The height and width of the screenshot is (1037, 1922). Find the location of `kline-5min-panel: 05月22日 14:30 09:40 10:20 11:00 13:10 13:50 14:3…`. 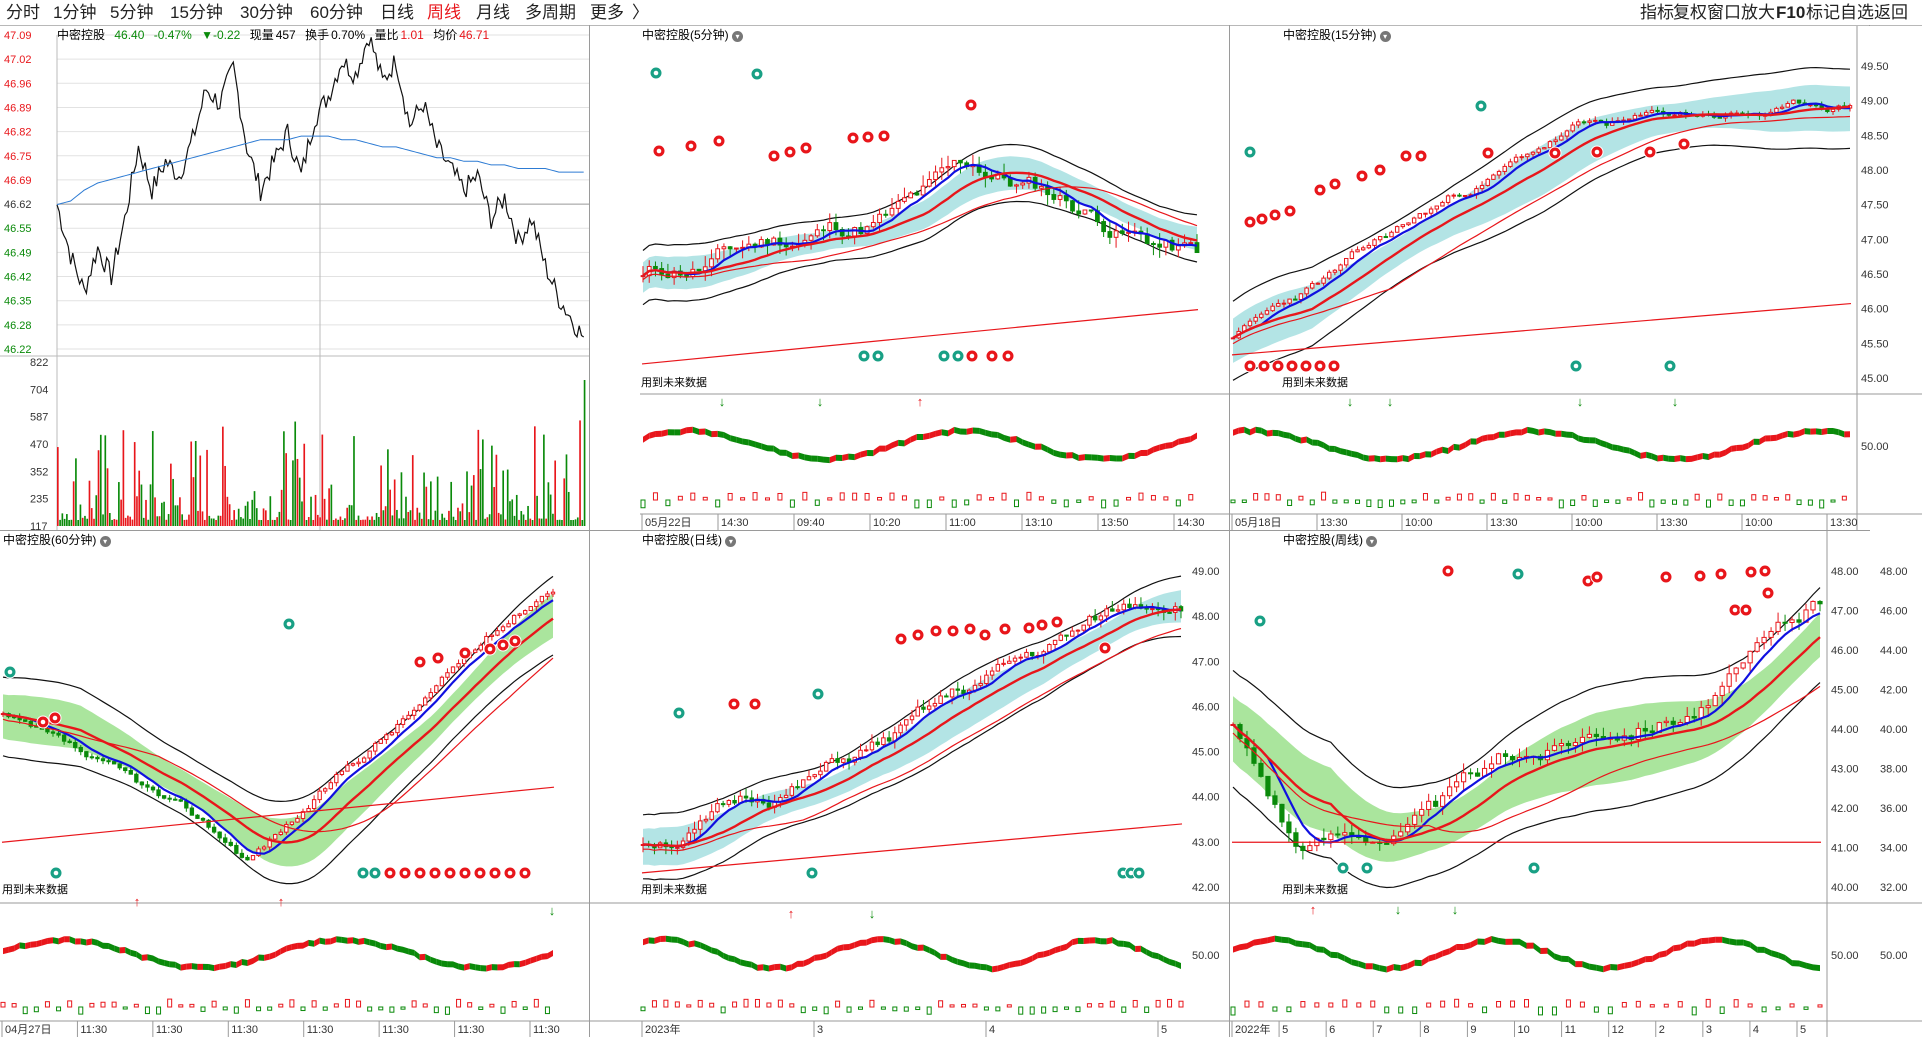

kline-5min-panel: 05月22日 14:30 09:40 10:20 11:00 13:10 13:50 14:3… is located at coordinates (934, 278).